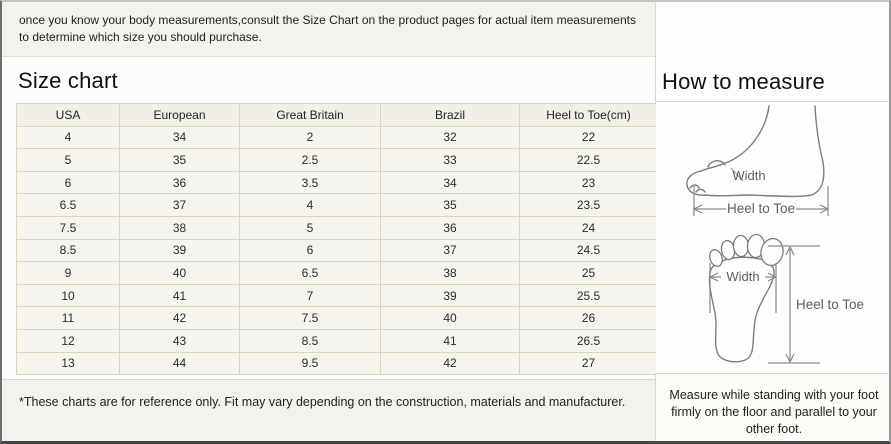 Image resolution: width=891 pixels, height=444 pixels. Describe the element at coordinates (588, 160) in the screenshot. I see `table-cell: 22.5` at that location.